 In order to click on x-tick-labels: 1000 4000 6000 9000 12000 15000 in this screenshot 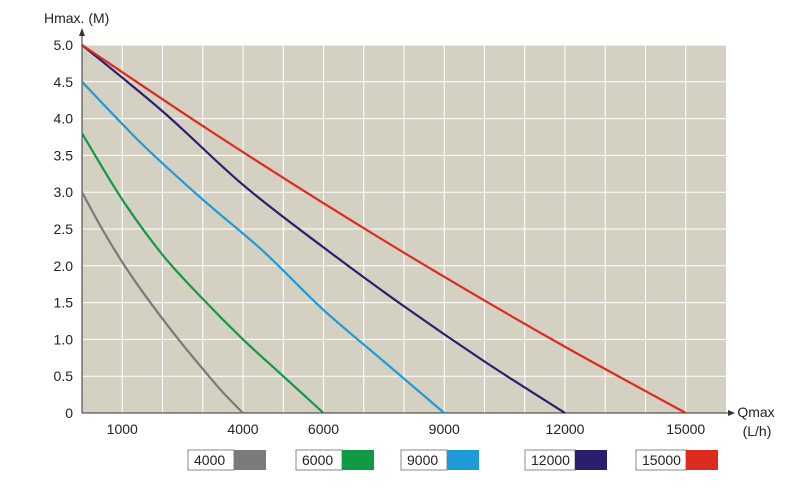, I will do `click(406, 429)`.